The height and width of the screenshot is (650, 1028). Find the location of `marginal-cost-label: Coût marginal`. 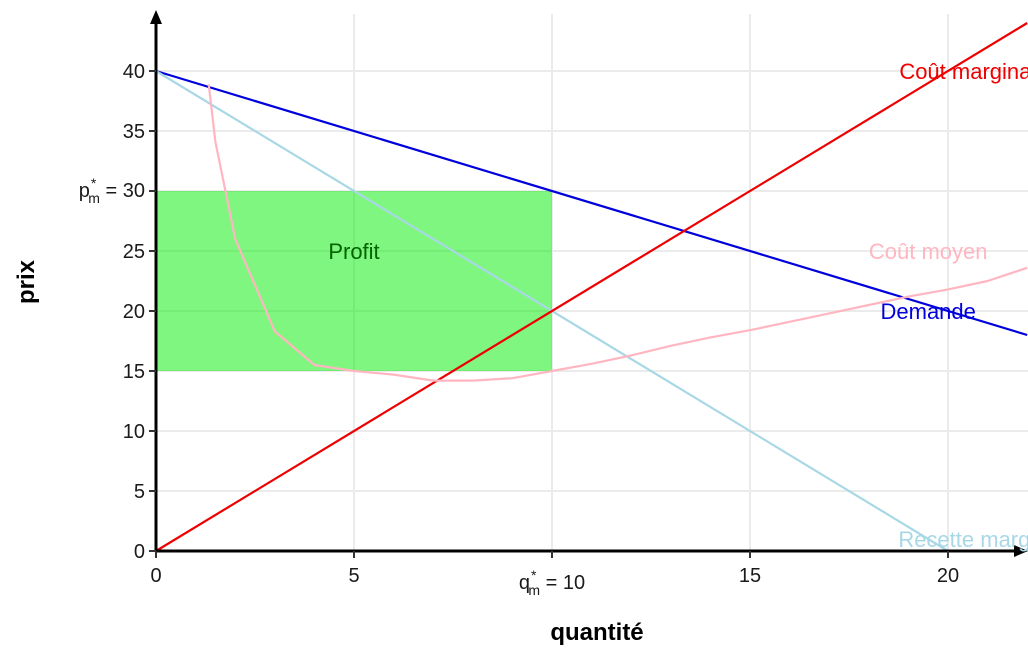

marginal-cost-label: Coût marginal is located at coordinates (963, 71).